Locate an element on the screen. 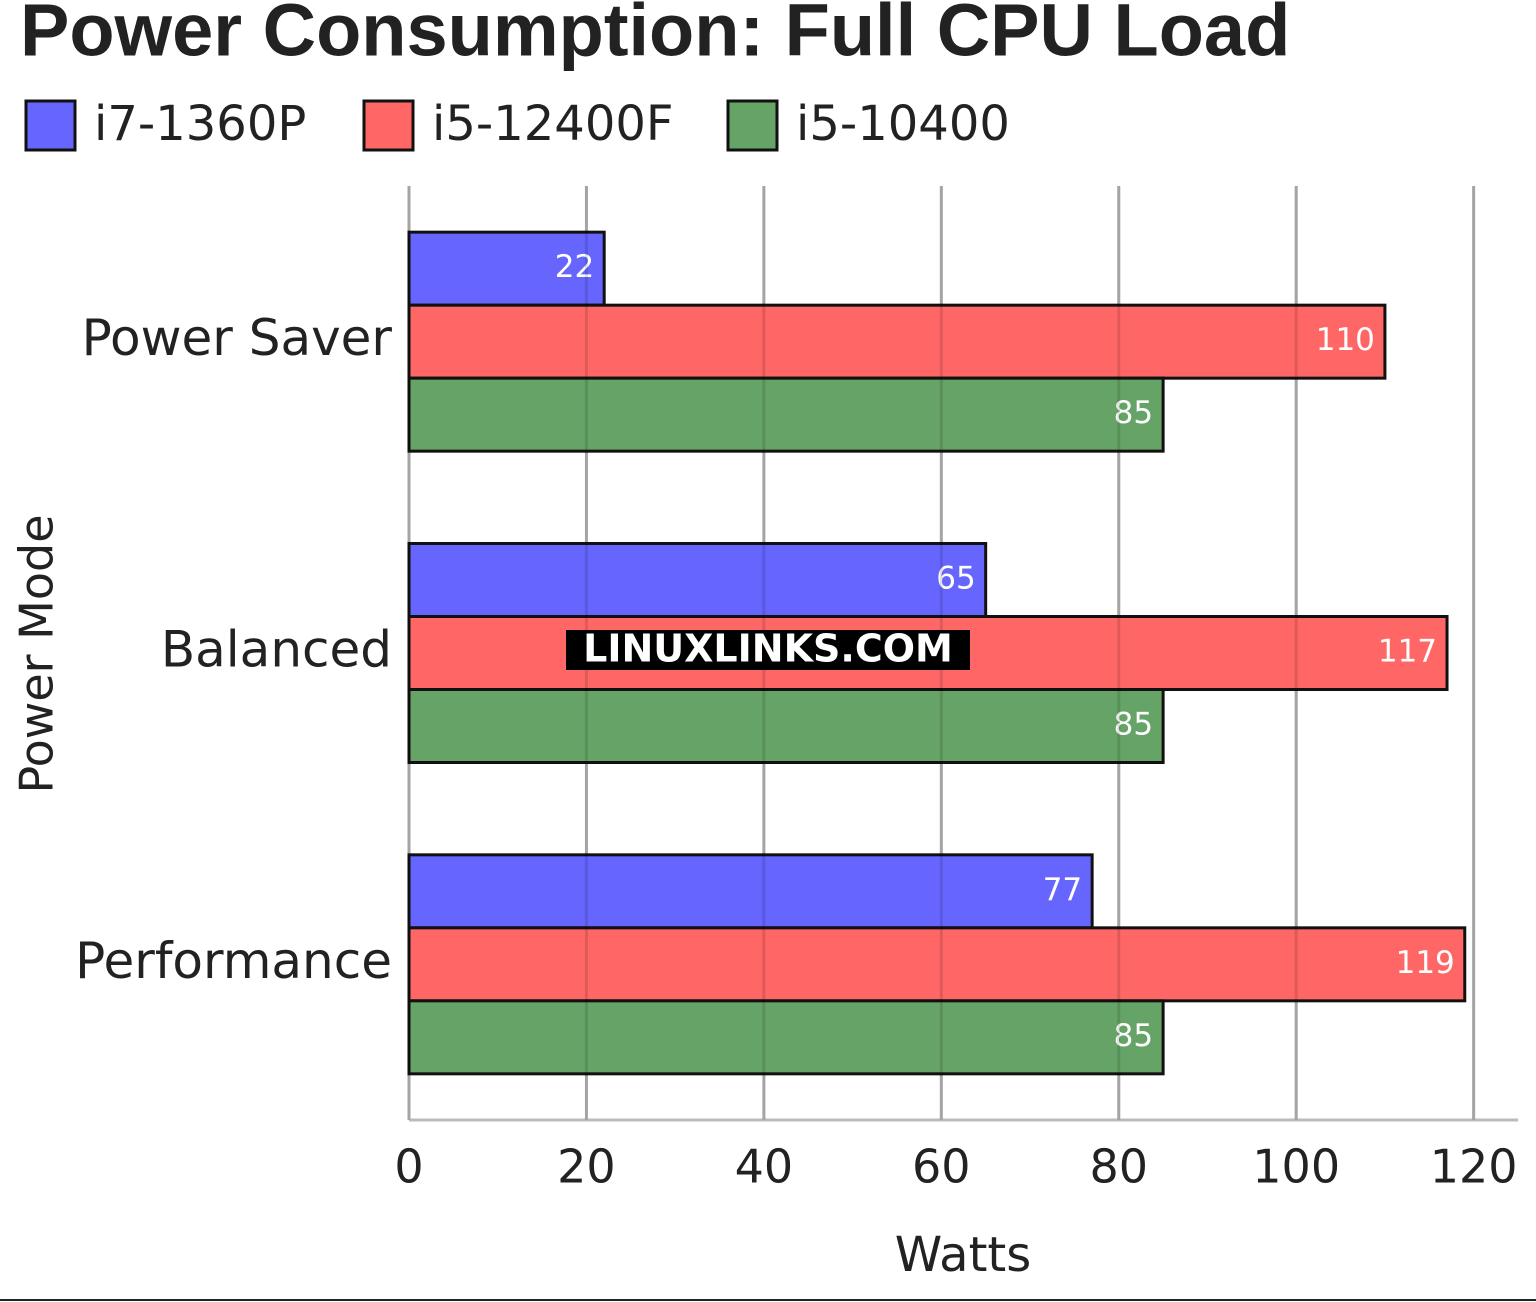  legend-label: i5-12400F is located at coordinates (553, 124).